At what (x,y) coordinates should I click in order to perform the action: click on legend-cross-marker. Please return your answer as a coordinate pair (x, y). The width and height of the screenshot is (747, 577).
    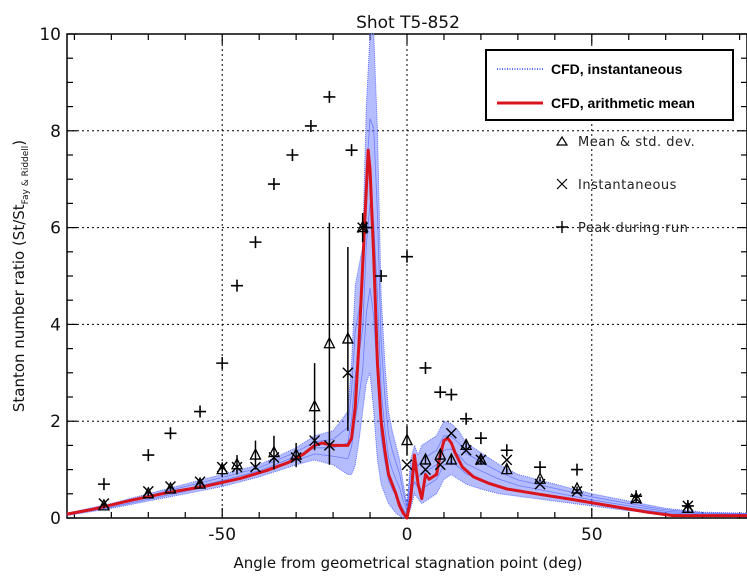
    Looking at the image, I should click on (562, 184).